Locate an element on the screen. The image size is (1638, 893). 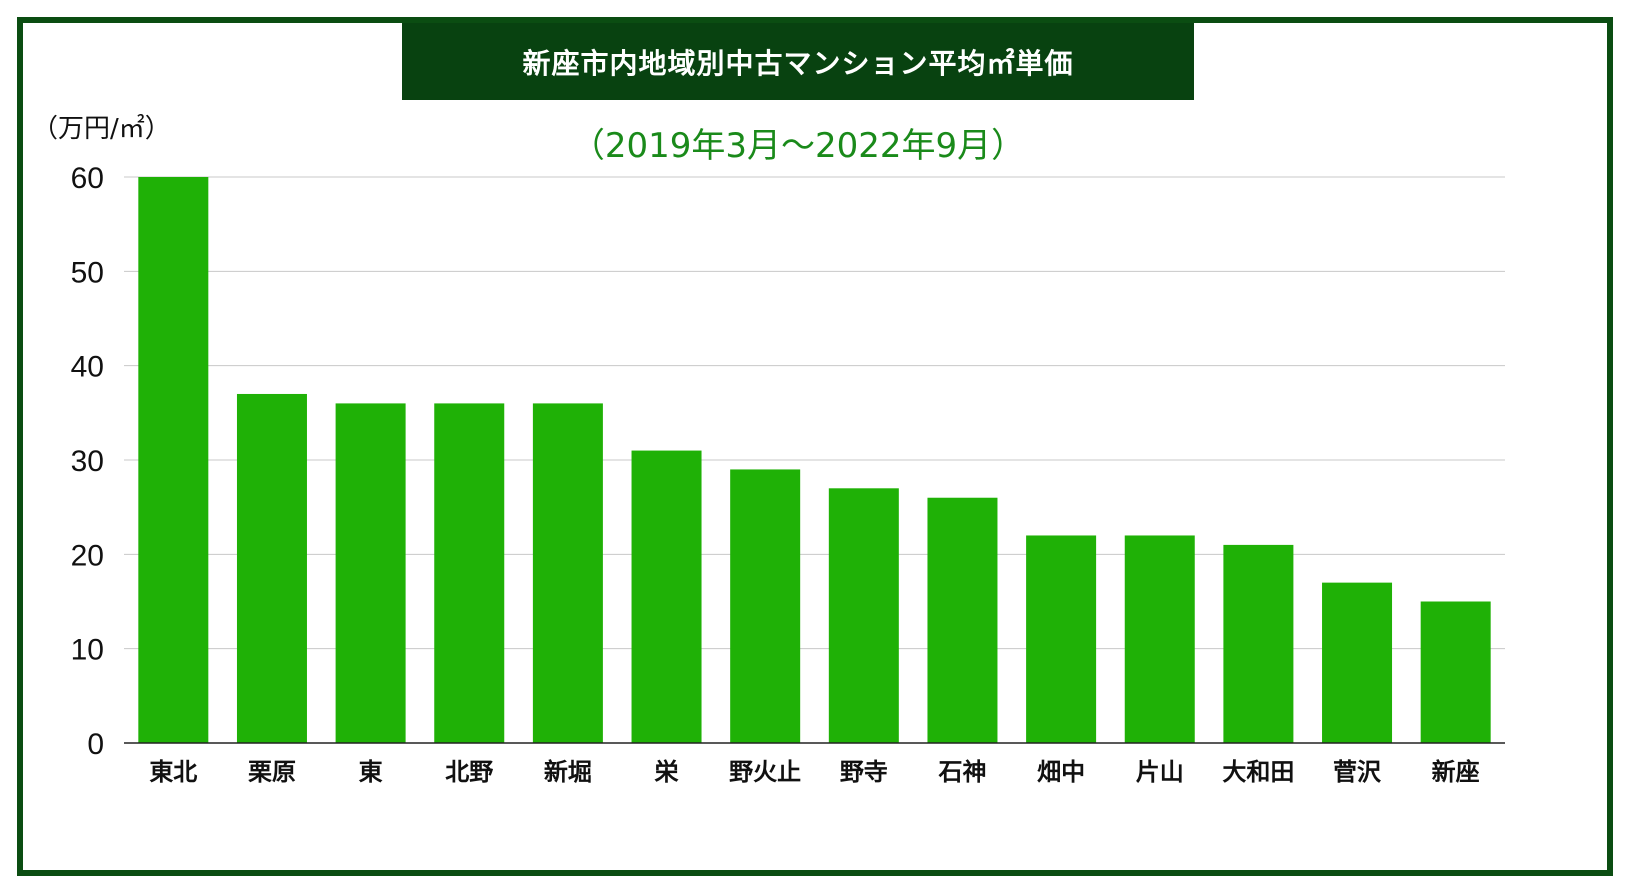
y-tick-label: 0 is located at coordinates (95, 744).